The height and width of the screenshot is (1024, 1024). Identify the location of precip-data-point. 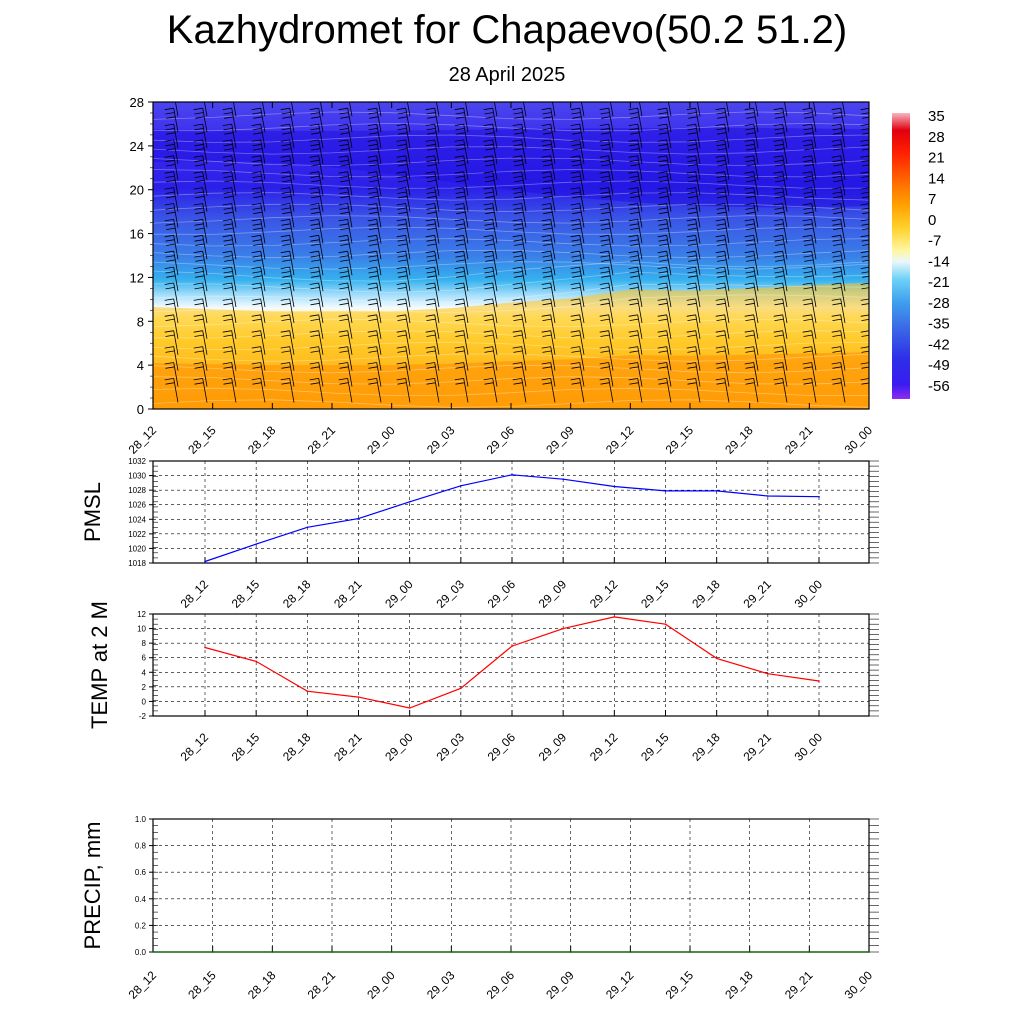
(391, 952).